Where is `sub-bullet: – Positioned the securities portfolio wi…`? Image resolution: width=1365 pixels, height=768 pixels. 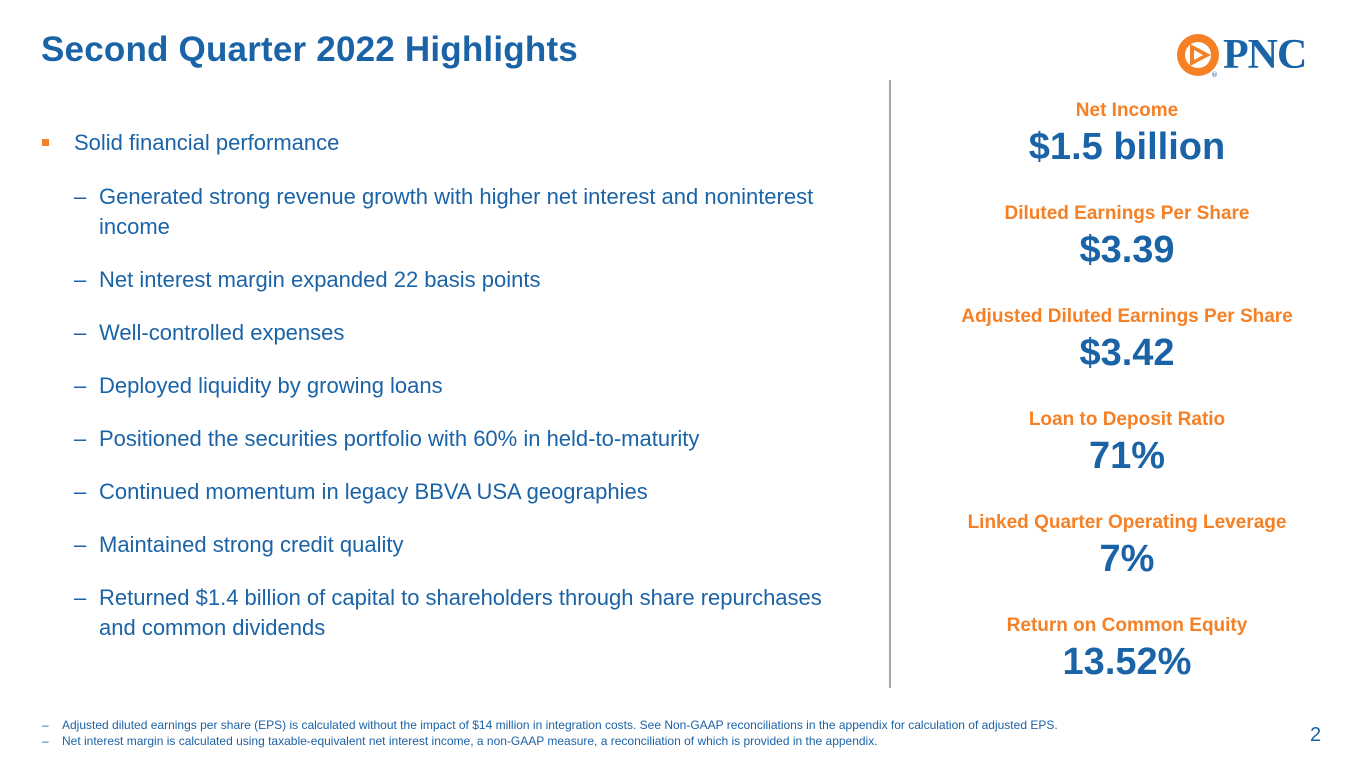 sub-bullet: – Positioned the securities portfolio wi… is located at coordinates (448, 439).